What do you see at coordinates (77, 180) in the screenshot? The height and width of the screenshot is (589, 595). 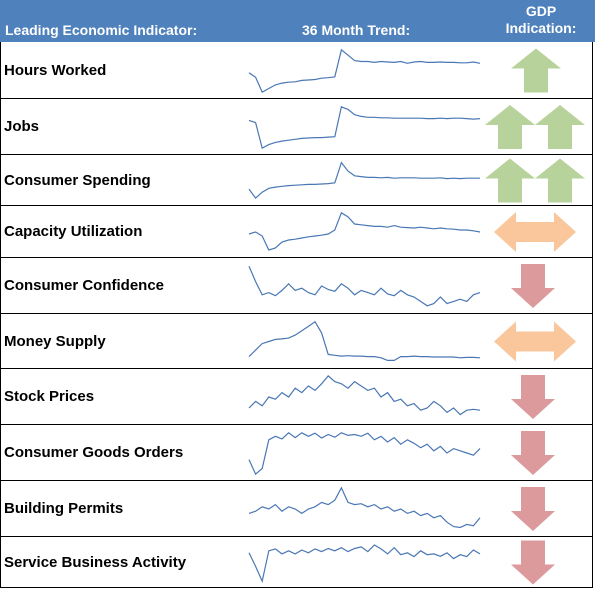 I see `indicator-label: Consumer Spending` at bounding box center [77, 180].